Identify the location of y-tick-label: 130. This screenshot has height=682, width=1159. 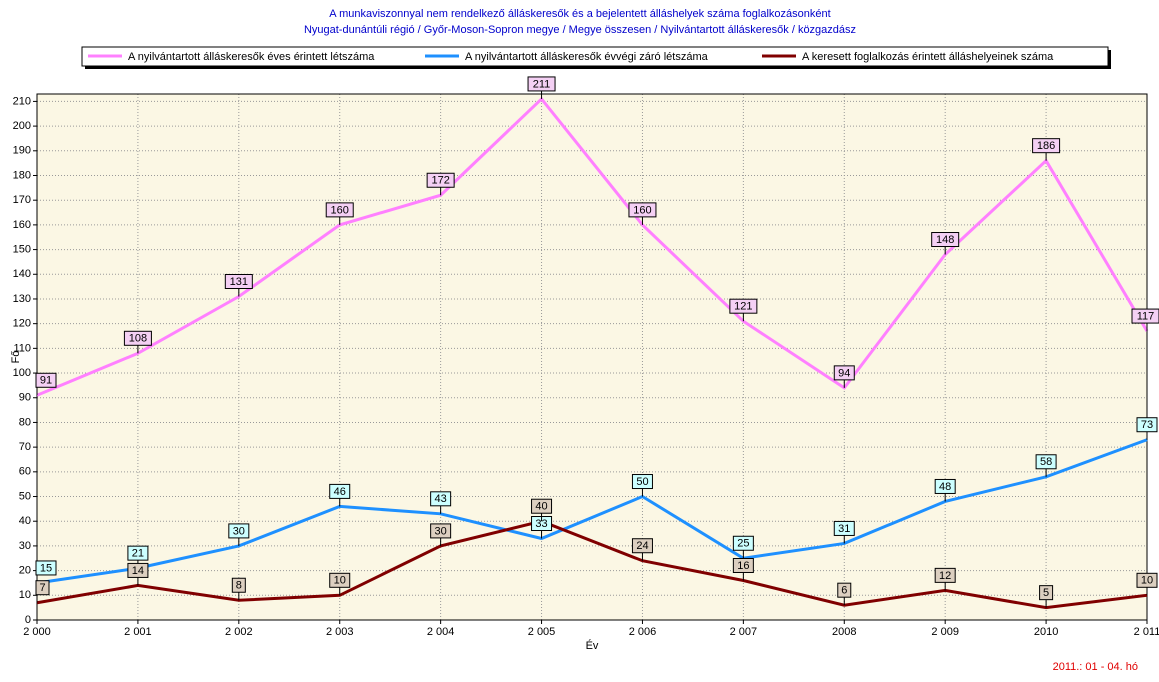
(22, 299).